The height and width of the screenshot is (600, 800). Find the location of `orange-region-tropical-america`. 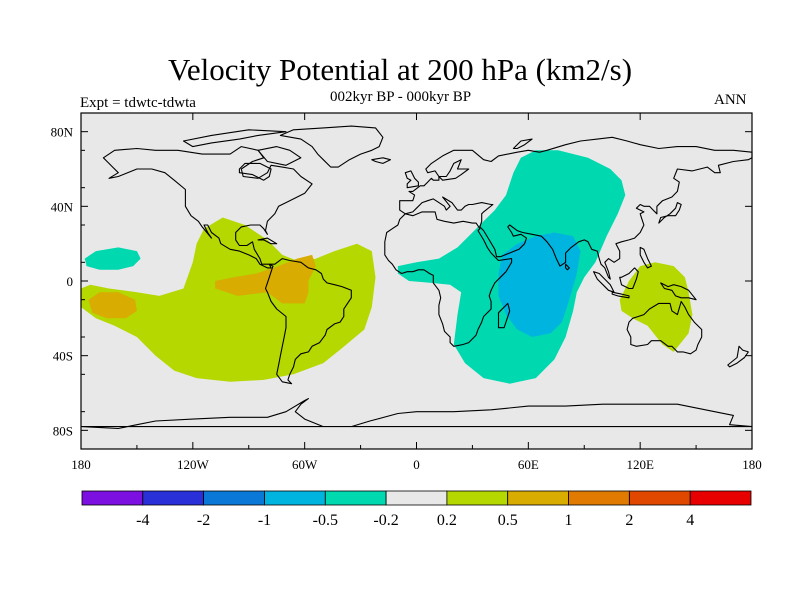

orange-region-tropical-america is located at coordinates (265, 279).